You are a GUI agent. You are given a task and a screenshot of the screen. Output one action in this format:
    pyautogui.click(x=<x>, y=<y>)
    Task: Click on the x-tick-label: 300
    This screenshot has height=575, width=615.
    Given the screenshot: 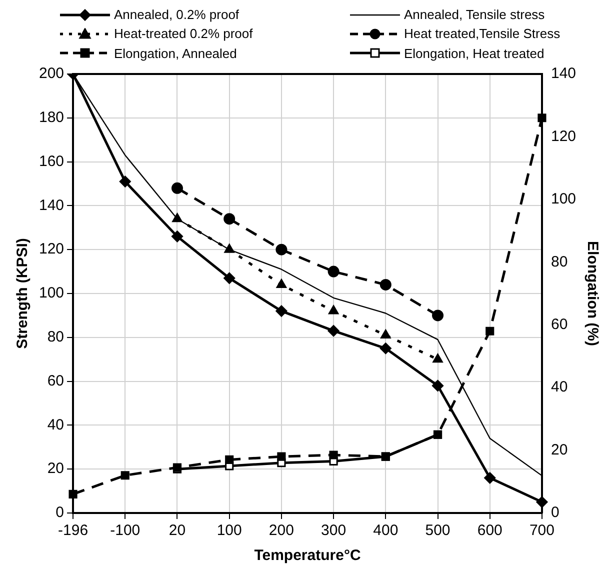 What is the action you would take?
    pyautogui.click(x=333, y=531)
    